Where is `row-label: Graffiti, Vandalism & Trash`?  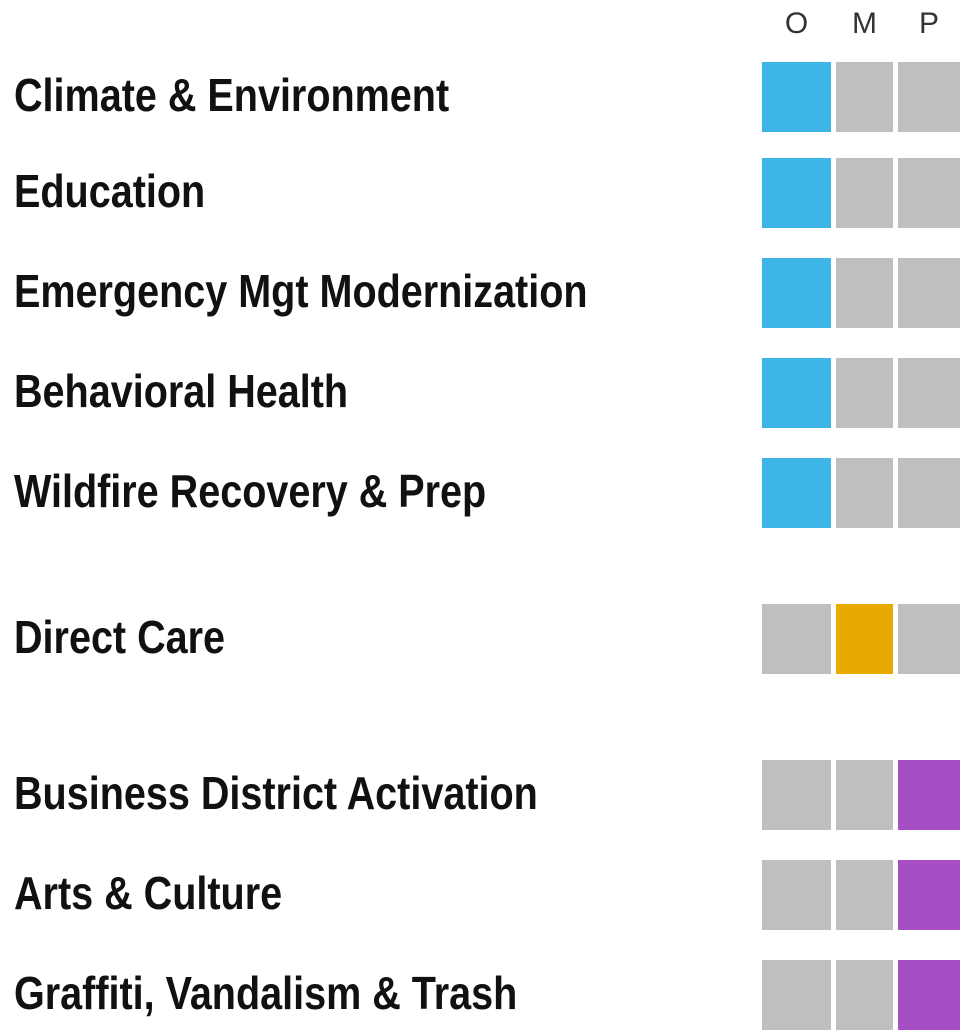 row-label: Graffiti, Vandalism & Trash is located at coordinates (265, 993).